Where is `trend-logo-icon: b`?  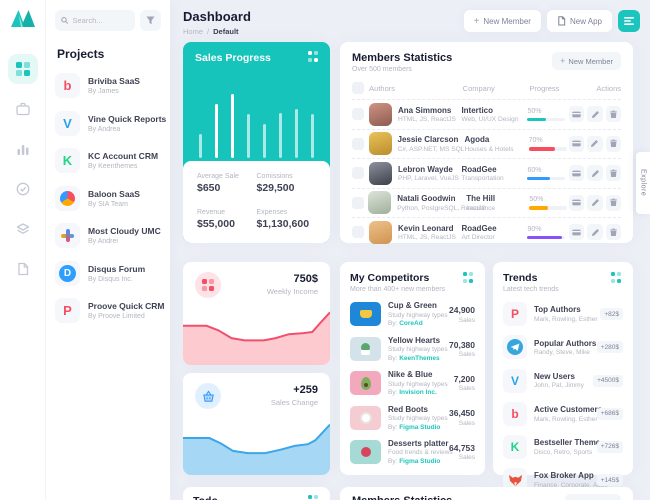 trend-logo-icon: b is located at coordinates (515, 413).